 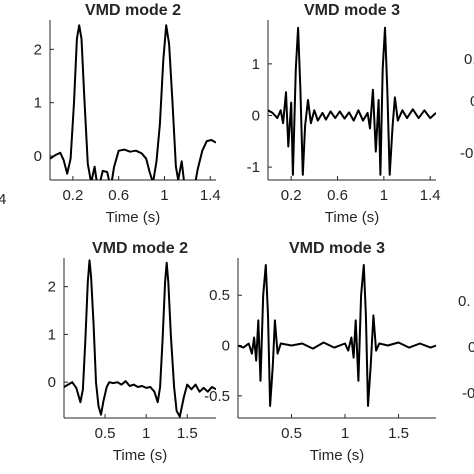 What do you see at coordinates (464, 301) in the screenshot?
I see `right-edge-fragment: 0.` at bounding box center [464, 301].